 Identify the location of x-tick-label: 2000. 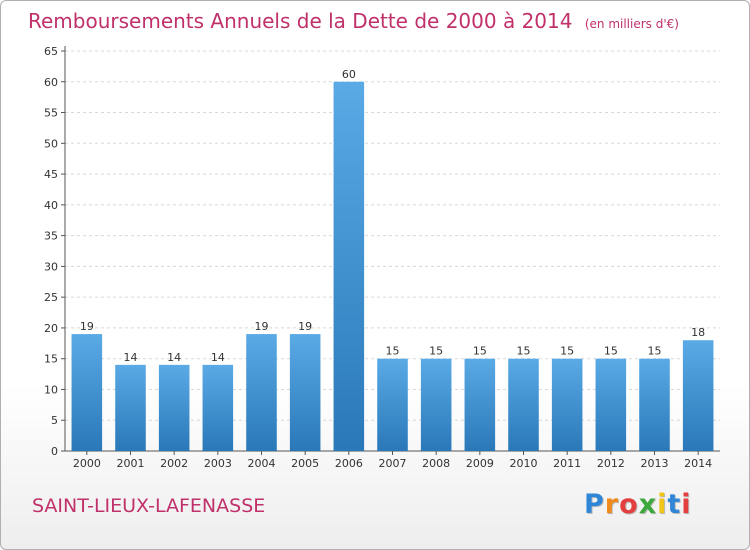
(87, 463).